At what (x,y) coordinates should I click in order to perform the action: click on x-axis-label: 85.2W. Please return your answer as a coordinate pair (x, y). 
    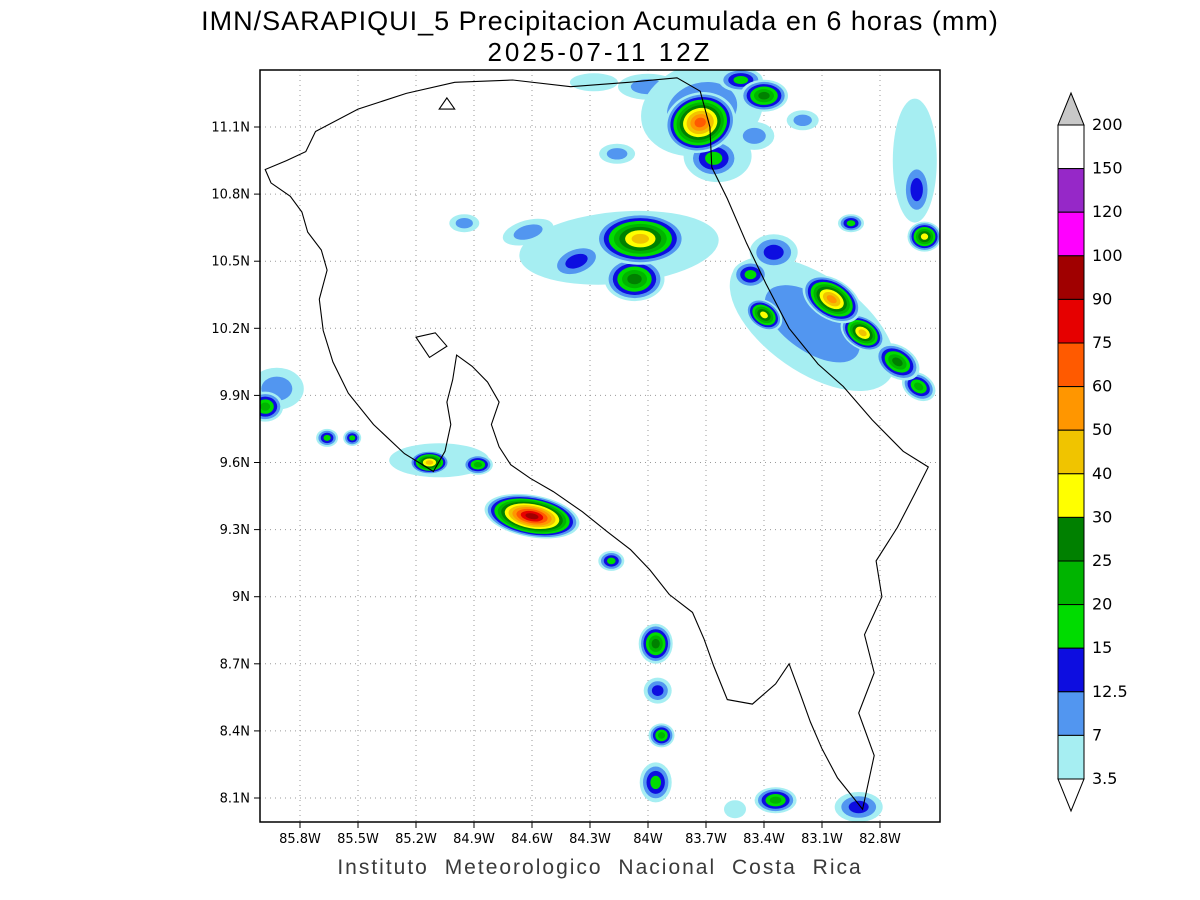
    Looking at the image, I should click on (416, 839).